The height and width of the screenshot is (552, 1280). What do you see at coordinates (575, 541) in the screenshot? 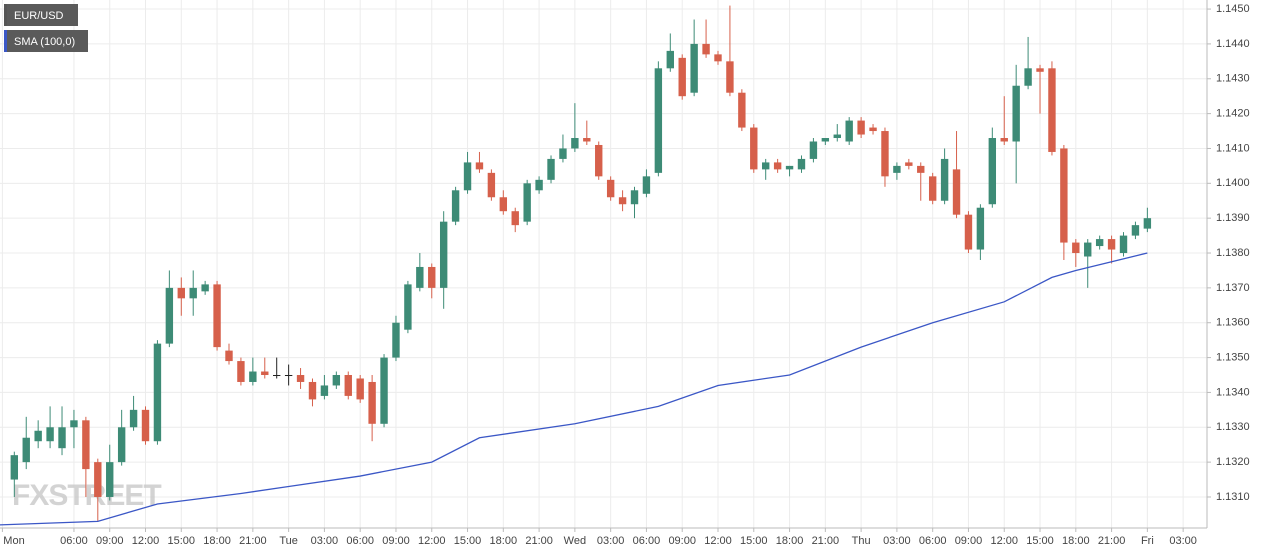
I see `x-tick-label: Wed` at bounding box center [575, 541].